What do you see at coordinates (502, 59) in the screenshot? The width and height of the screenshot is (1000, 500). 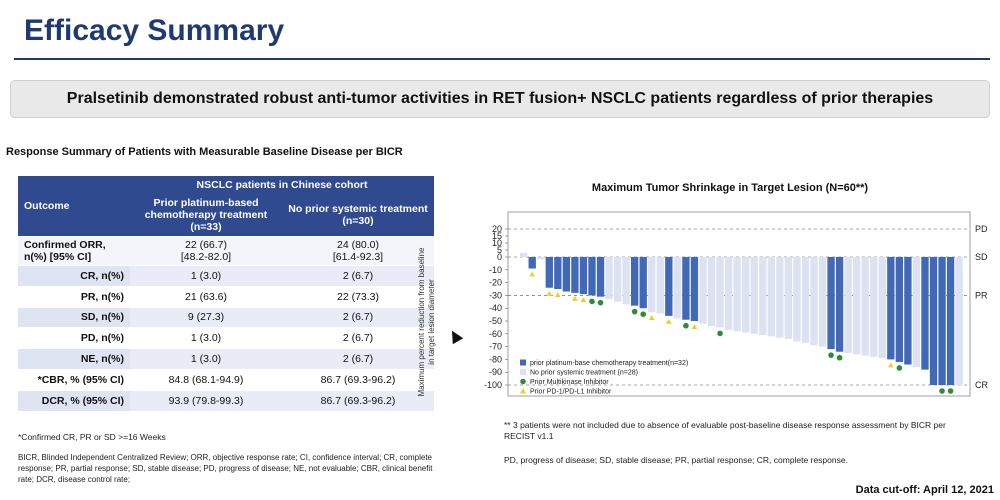 I see `title-divider` at bounding box center [502, 59].